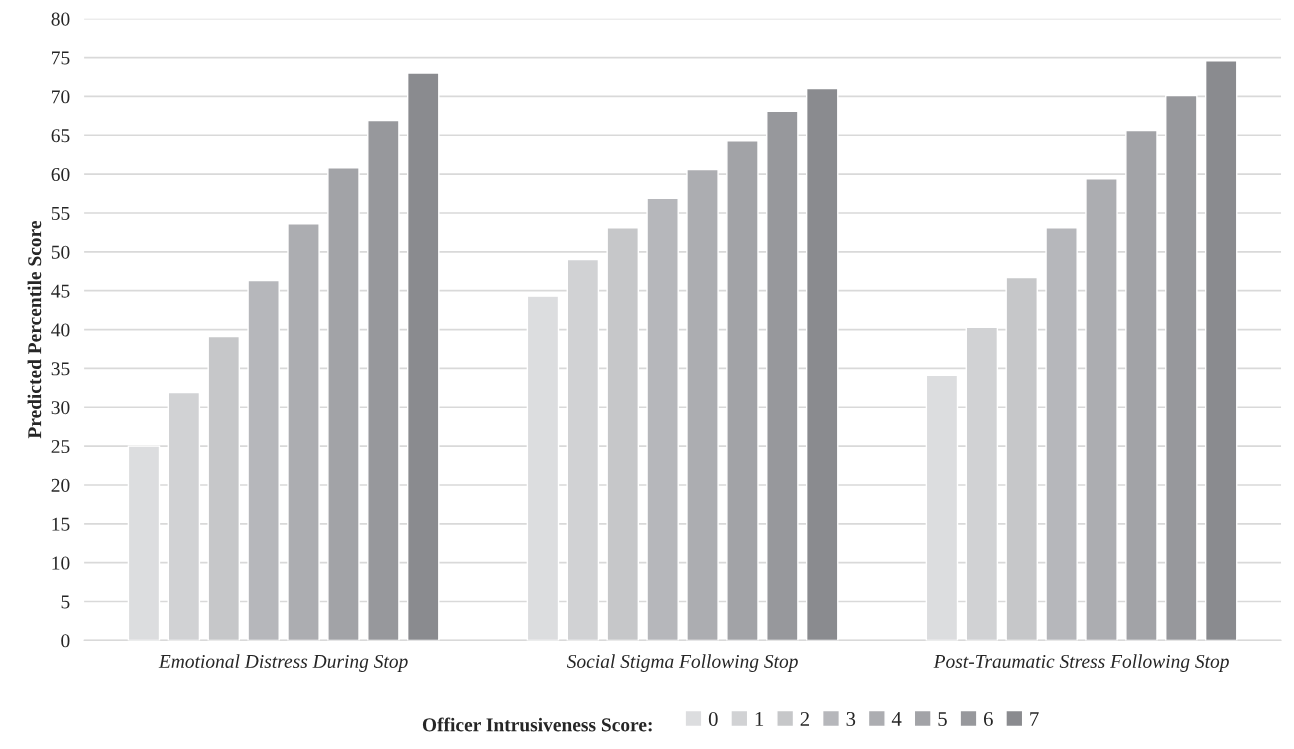 Image resolution: width=1294 pixels, height=749 pixels. What do you see at coordinates (1081, 663) in the screenshot?
I see `x-tick-label: Post-Traumatic Stress Following Stop` at bounding box center [1081, 663].